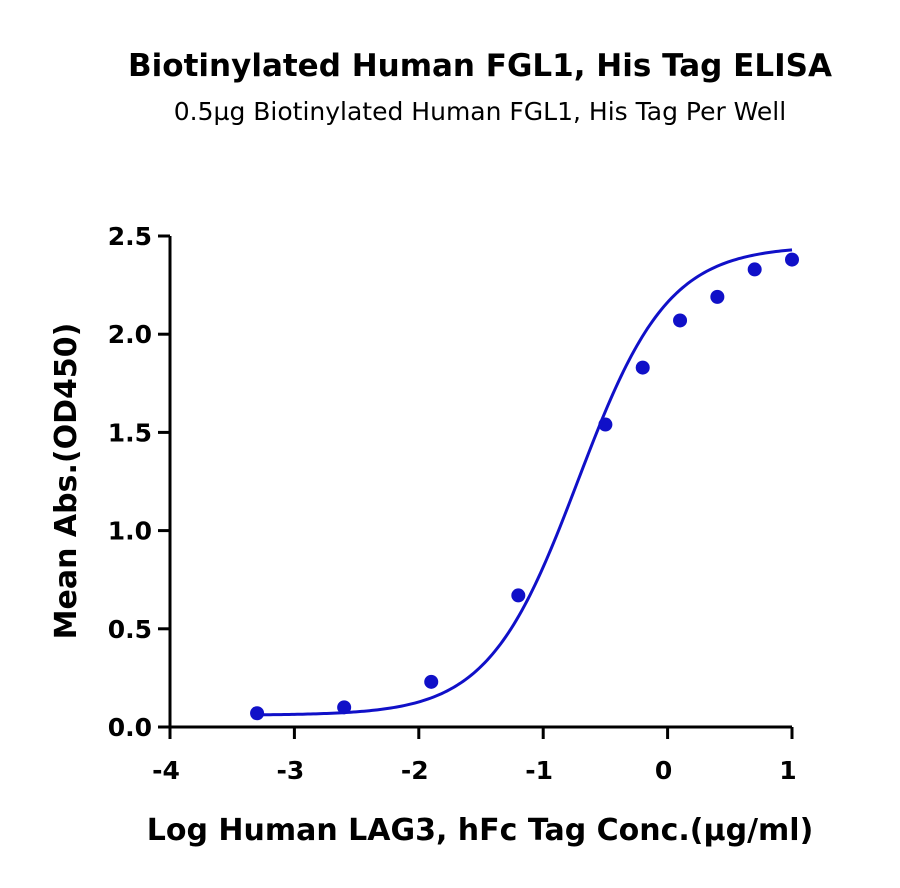 The width and height of the screenshot is (900, 888). I want to click on y-tick-label: 1.0, so click(130, 531).